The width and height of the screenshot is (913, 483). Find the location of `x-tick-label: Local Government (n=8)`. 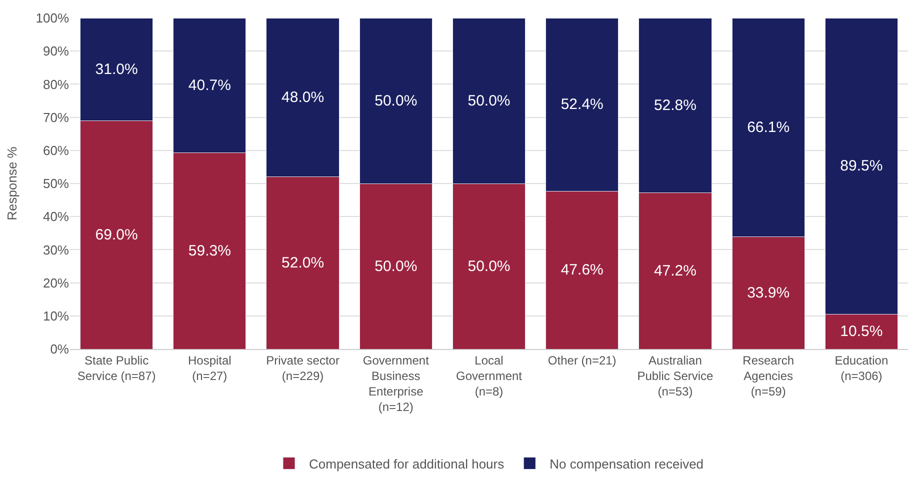

x-tick-label: Local Government (n=8) is located at coordinates (489, 376).